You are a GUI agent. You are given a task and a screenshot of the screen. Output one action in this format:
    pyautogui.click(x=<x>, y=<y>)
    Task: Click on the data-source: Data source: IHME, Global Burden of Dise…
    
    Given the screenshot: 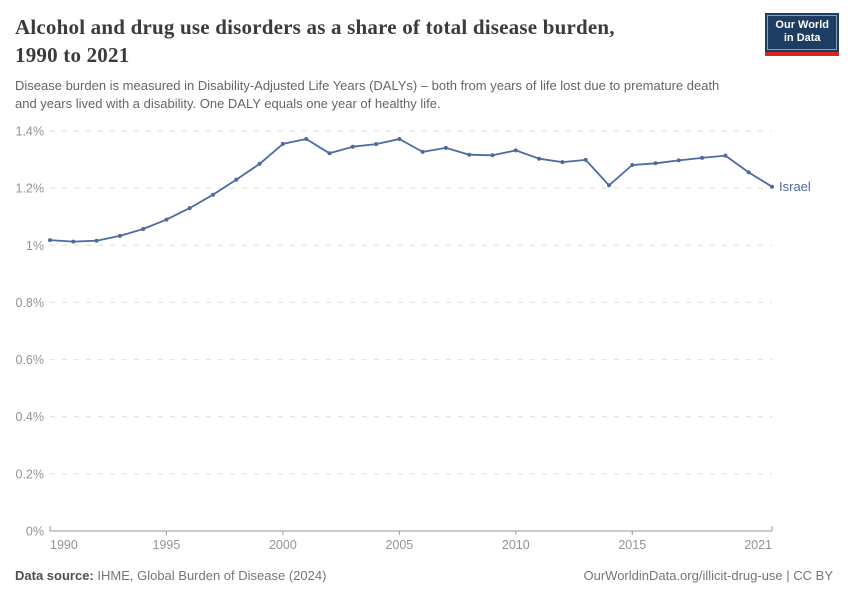 What is the action you would take?
    pyautogui.click(x=170, y=576)
    